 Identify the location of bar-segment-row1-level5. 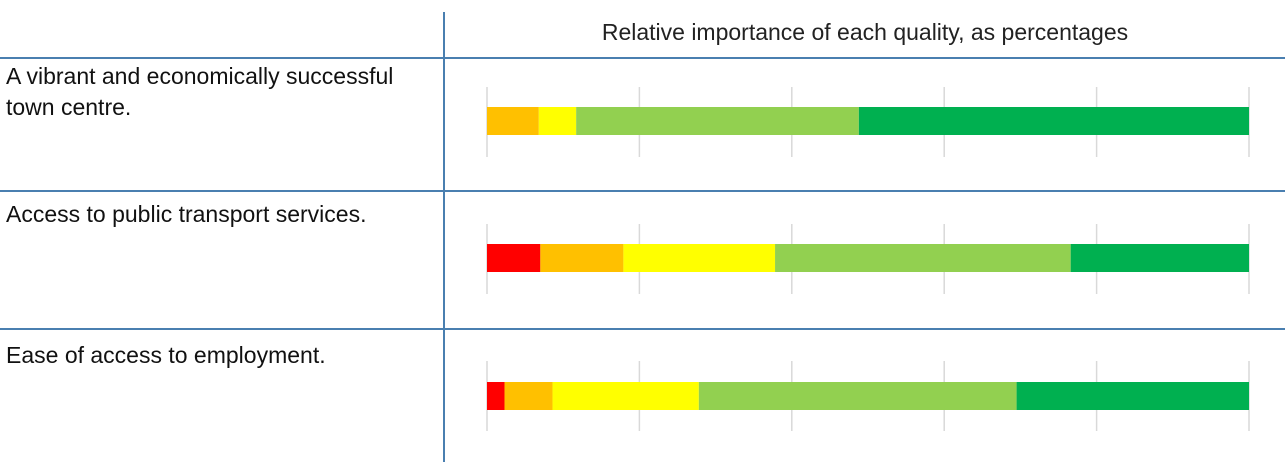
(1053, 121).